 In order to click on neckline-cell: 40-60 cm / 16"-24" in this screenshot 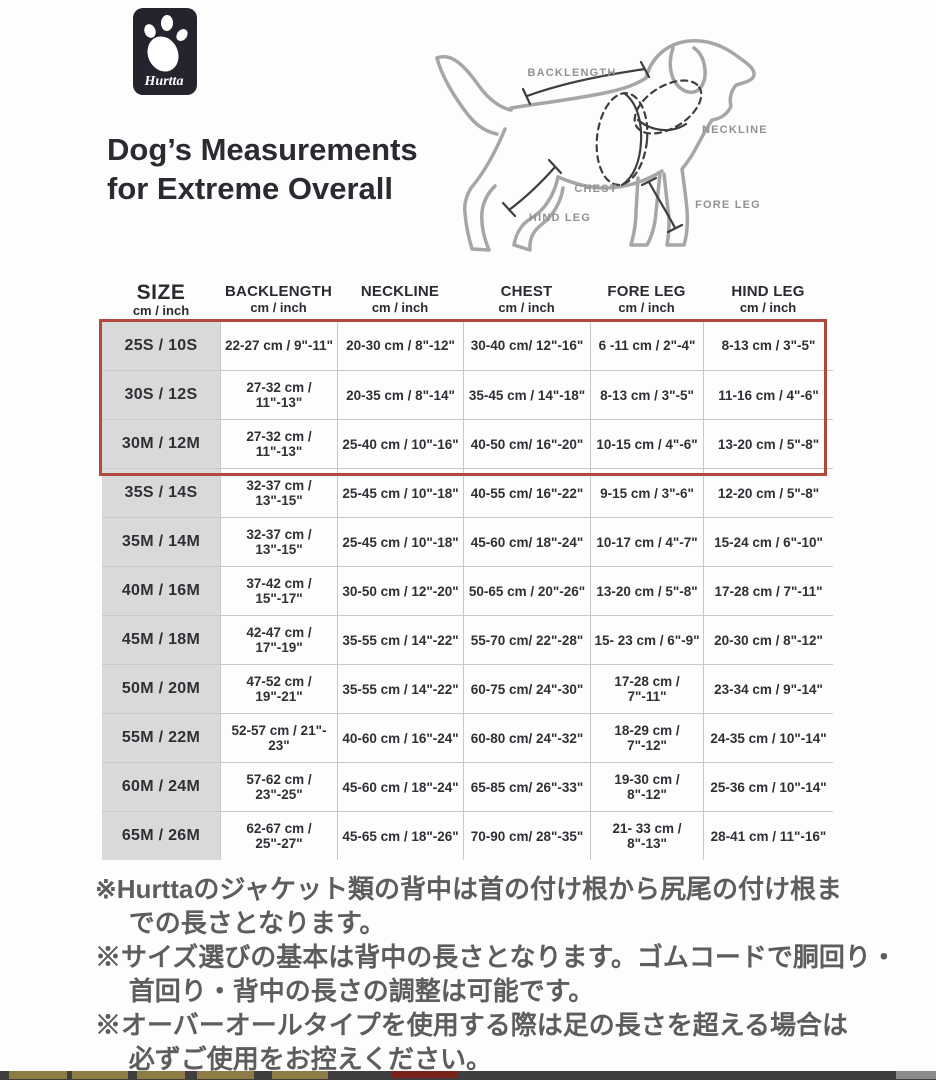, I will do `click(400, 738)`.